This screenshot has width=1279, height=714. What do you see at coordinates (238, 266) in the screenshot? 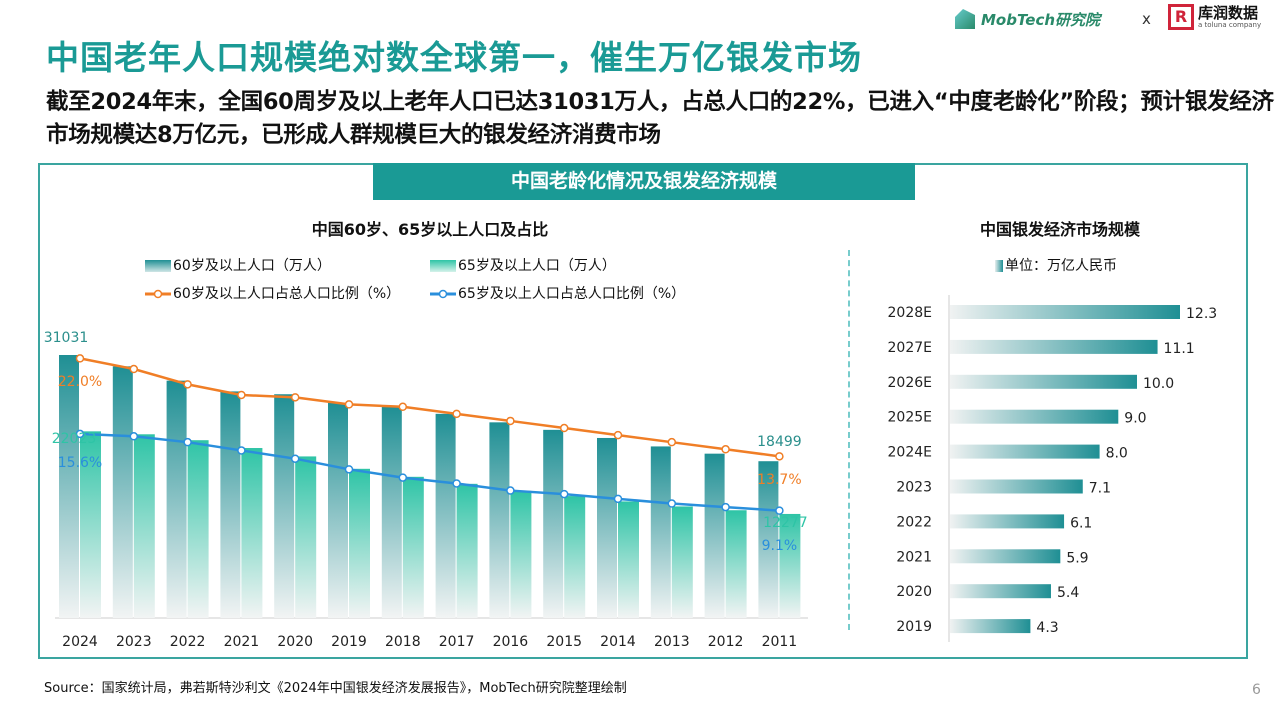
I see `legend-bar60: 60岁及以上人口（万人）` at bounding box center [238, 266].